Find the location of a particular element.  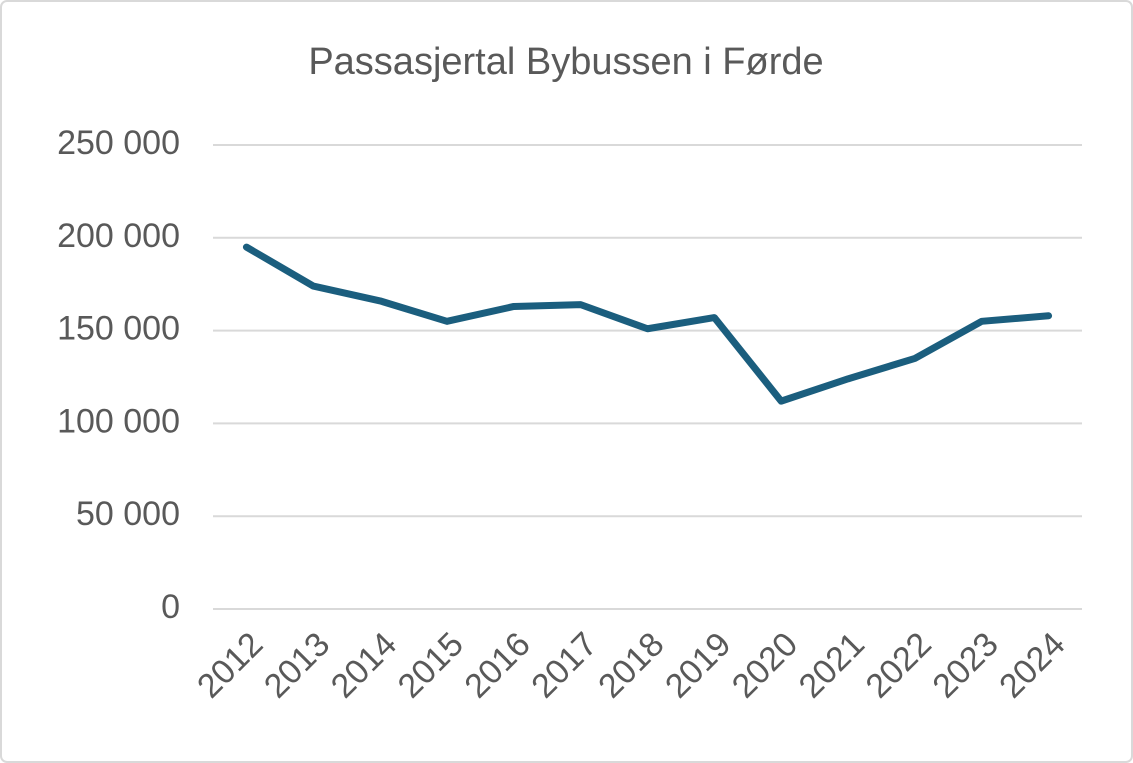

y-tick-label: 50 000 is located at coordinates (128, 514).